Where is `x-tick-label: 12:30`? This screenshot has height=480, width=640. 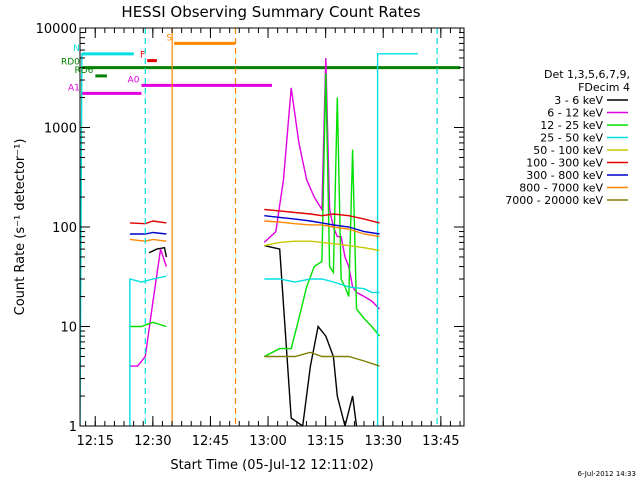 x-tick-label: 12:30 is located at coordinates (152, 441).